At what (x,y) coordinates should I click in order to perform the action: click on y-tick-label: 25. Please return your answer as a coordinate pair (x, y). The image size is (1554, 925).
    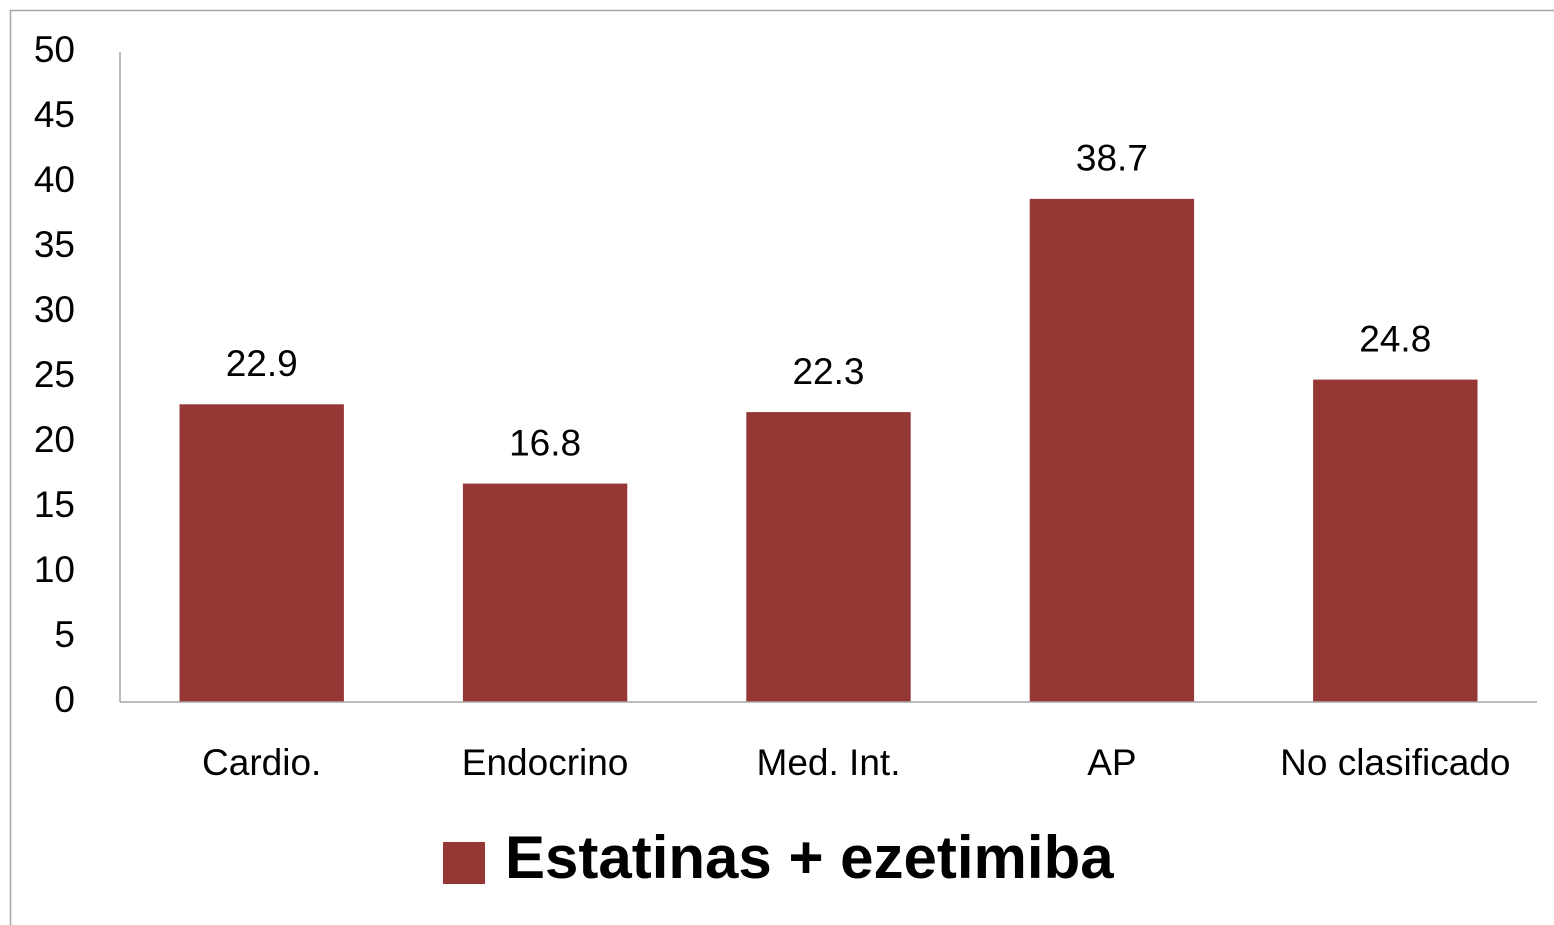
    Looking at the image, I should click on (54, 374).